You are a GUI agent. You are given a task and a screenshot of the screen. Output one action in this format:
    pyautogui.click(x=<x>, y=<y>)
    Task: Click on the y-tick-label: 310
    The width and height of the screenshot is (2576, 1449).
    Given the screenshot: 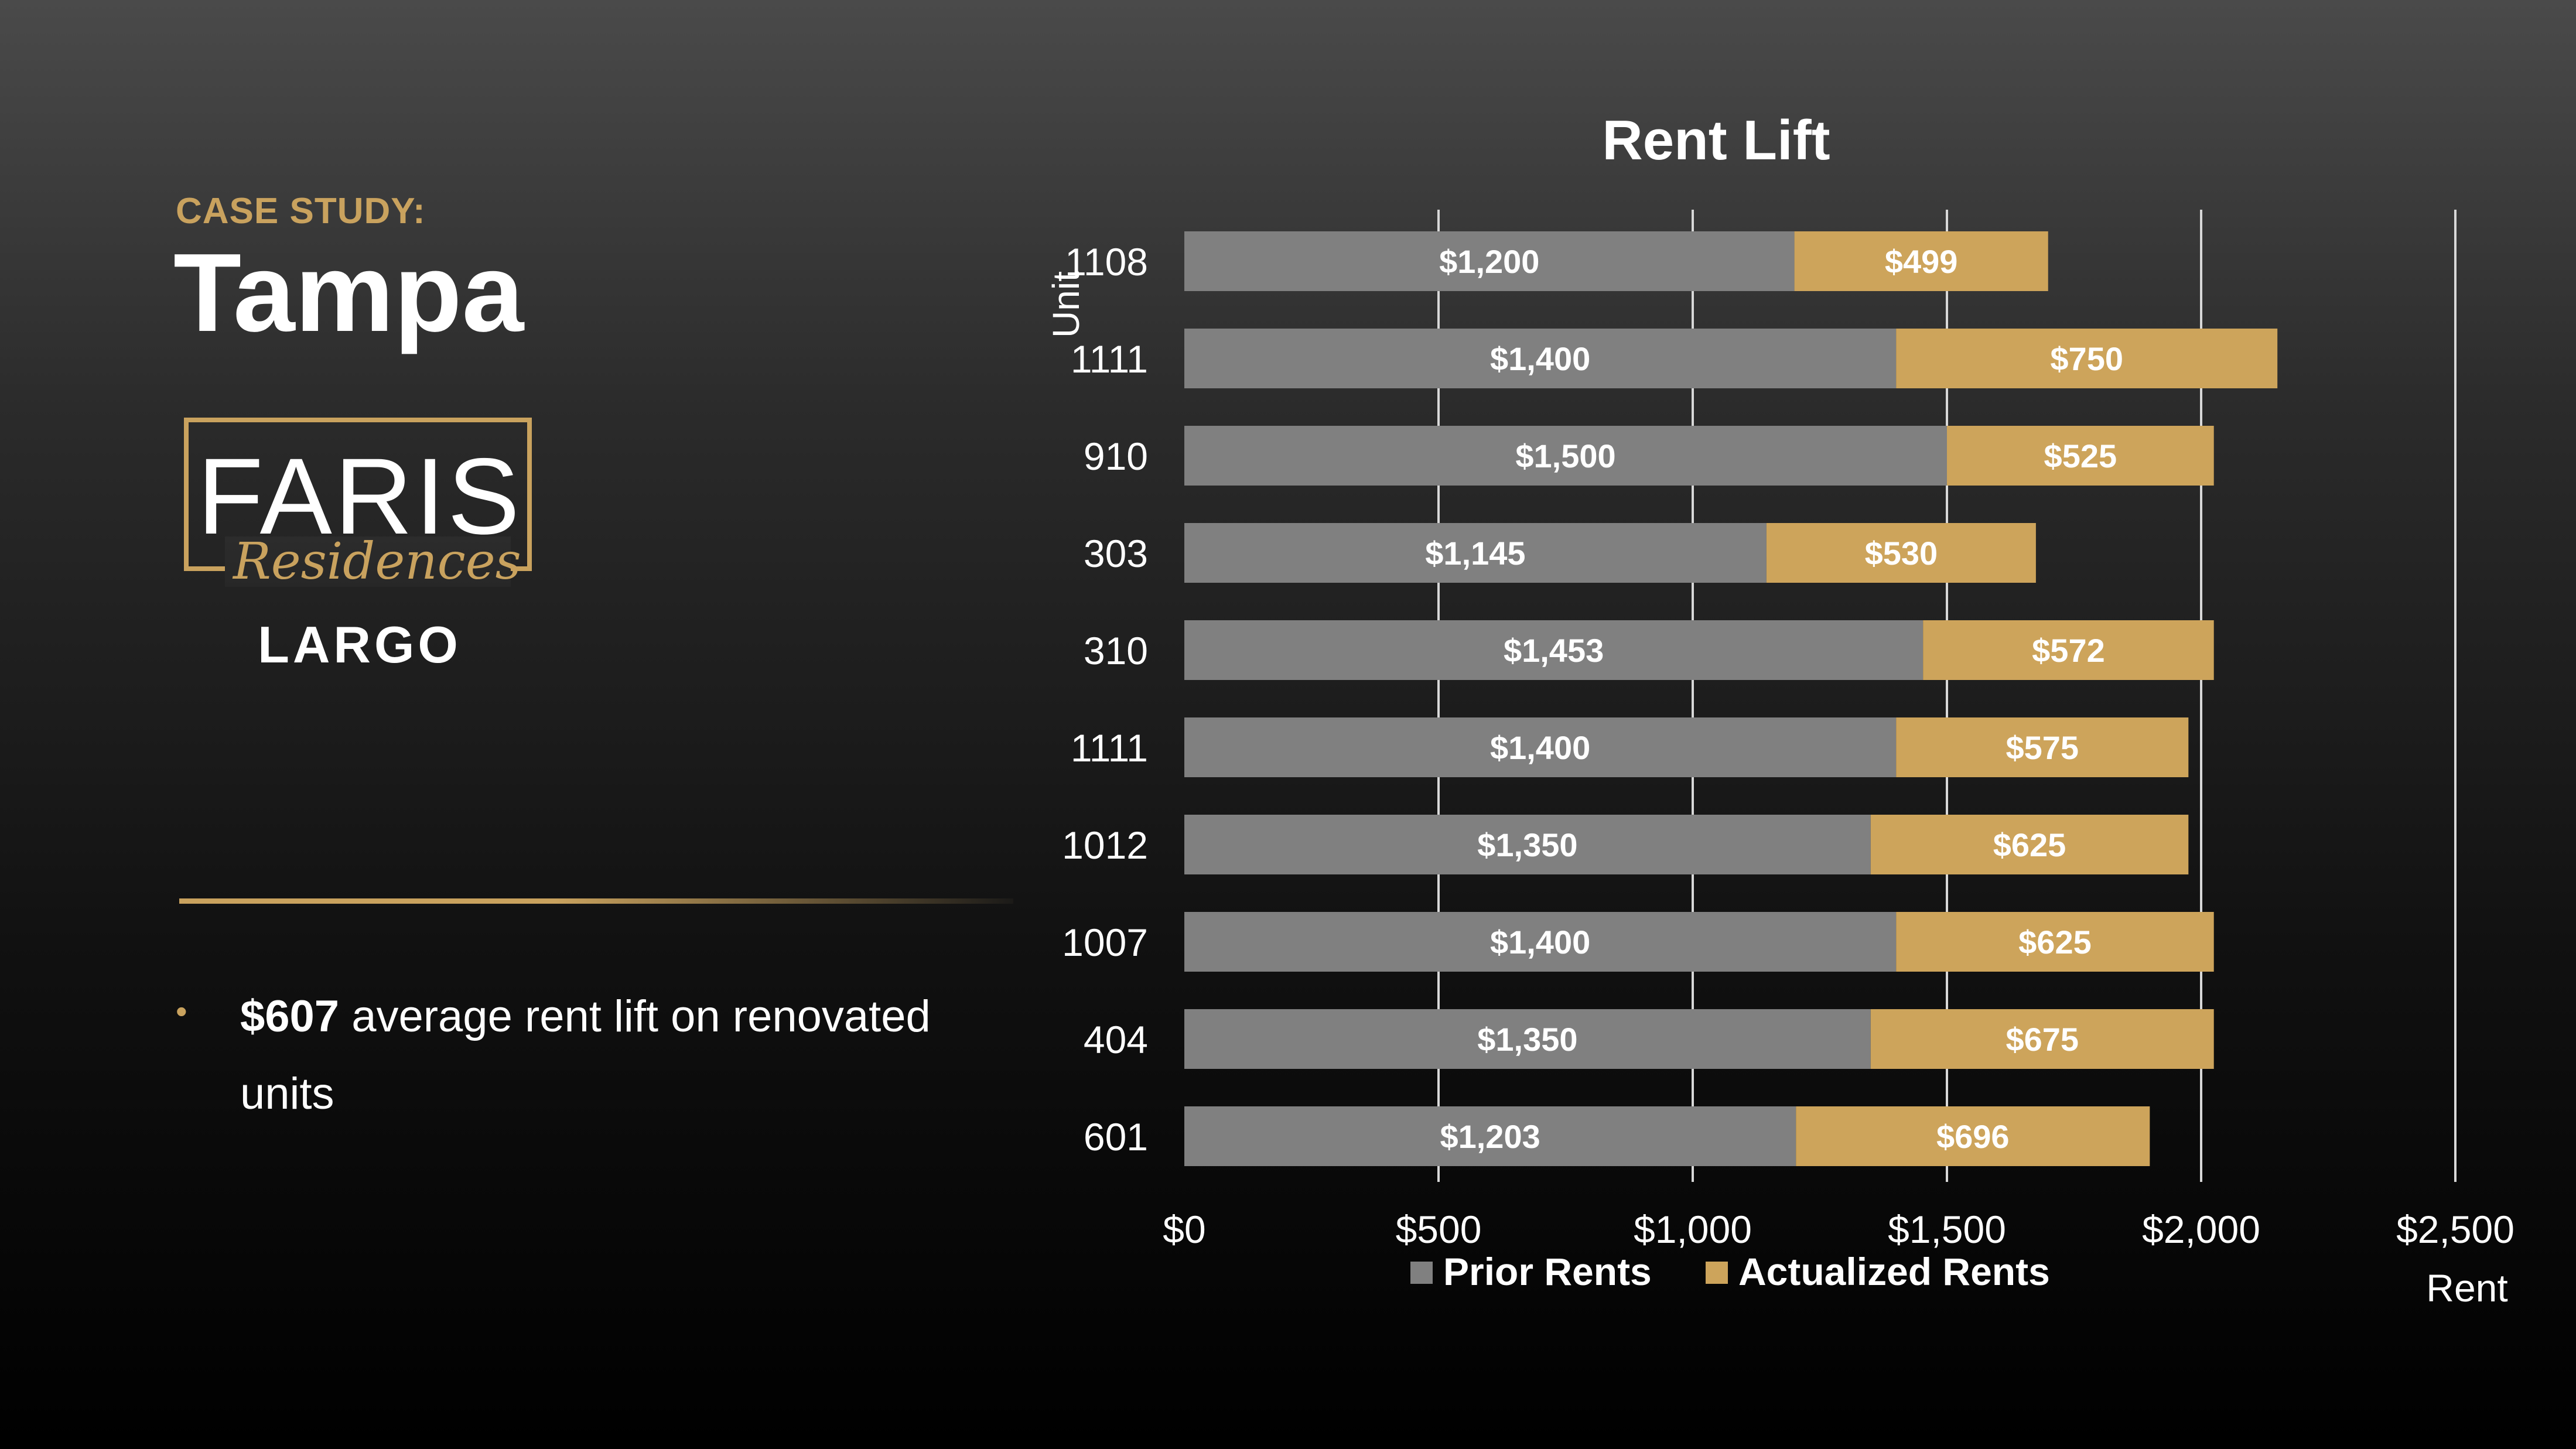 What is the action you would take?
    pyautogui.click(x=1116, y=650)
    